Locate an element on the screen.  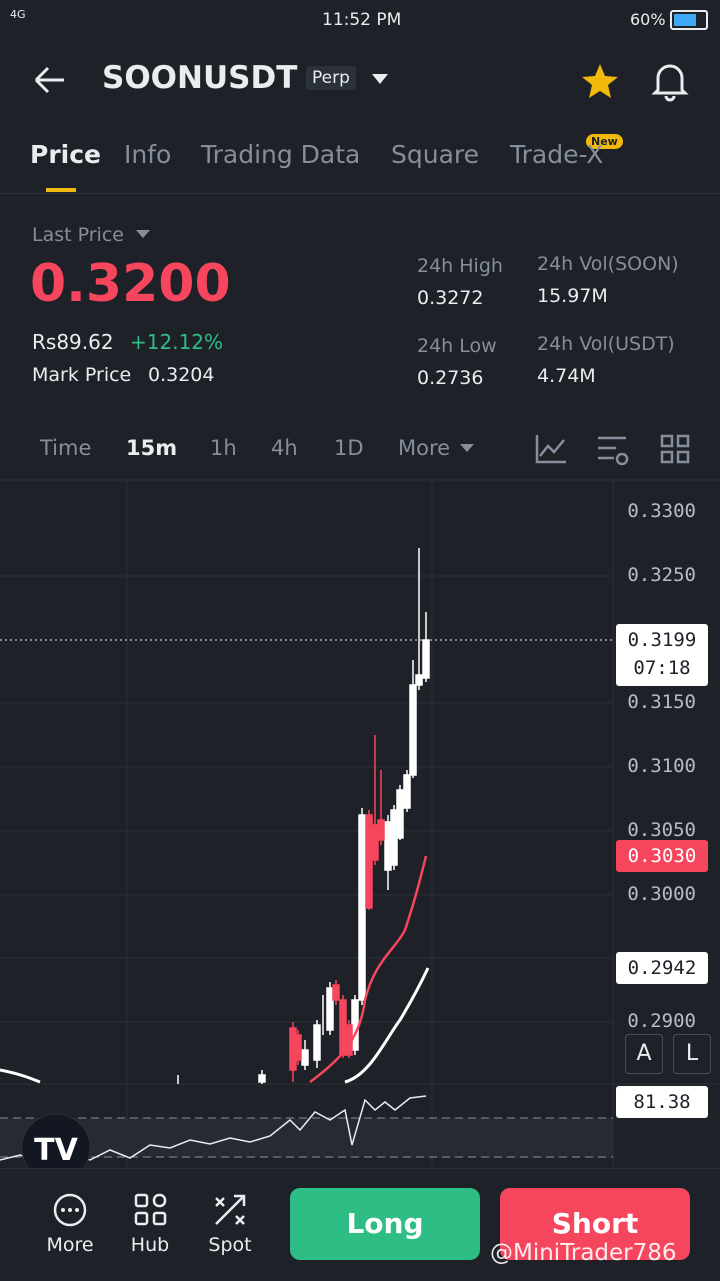
last-price-label: Last Price is located at coordinates (78, 235).